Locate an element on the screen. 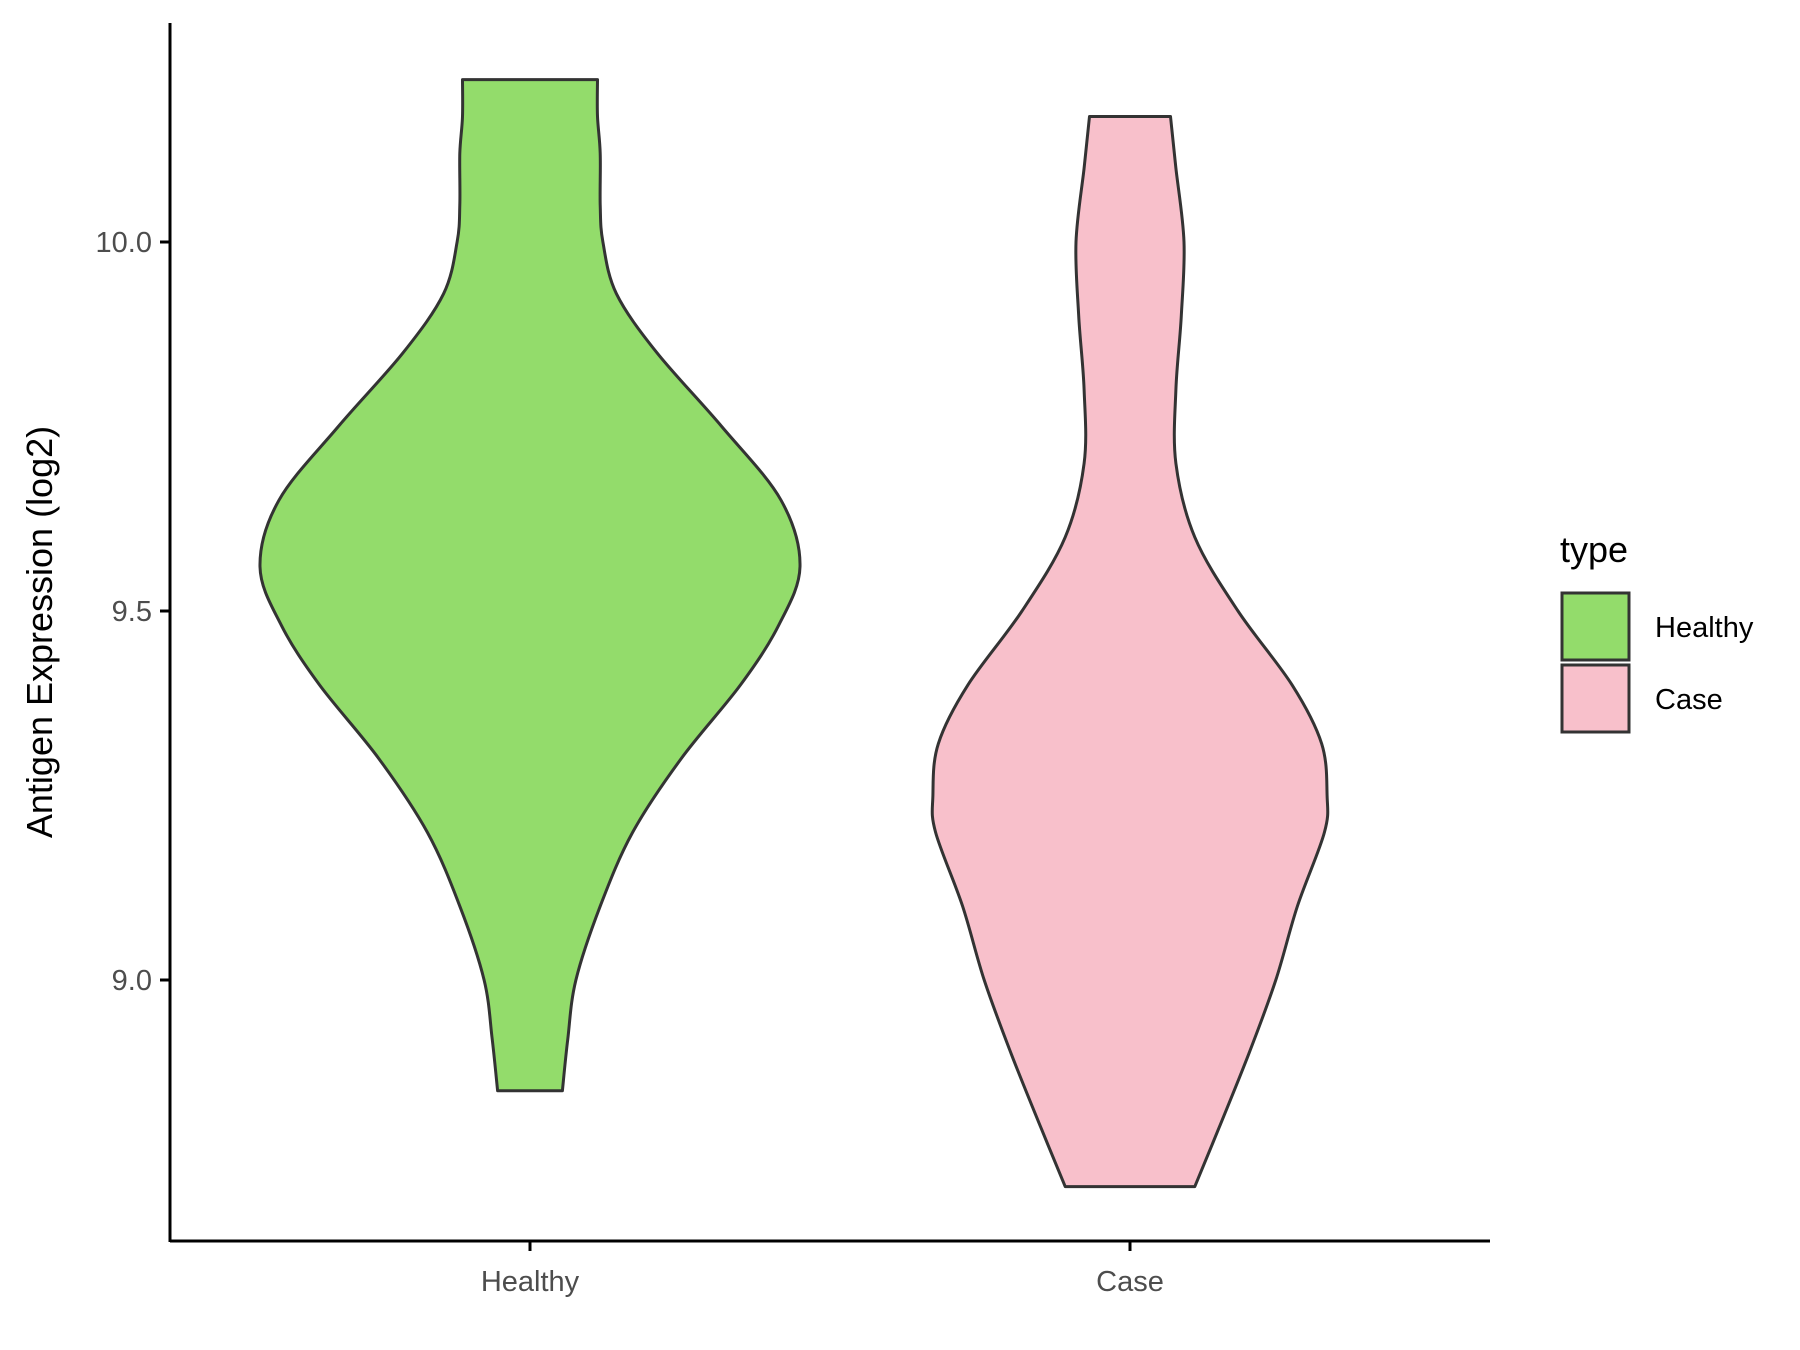 The width and height of the screenshot is (1800, 1350). legend-label-healthy: Healthy is located at coordinates (1704, 628).